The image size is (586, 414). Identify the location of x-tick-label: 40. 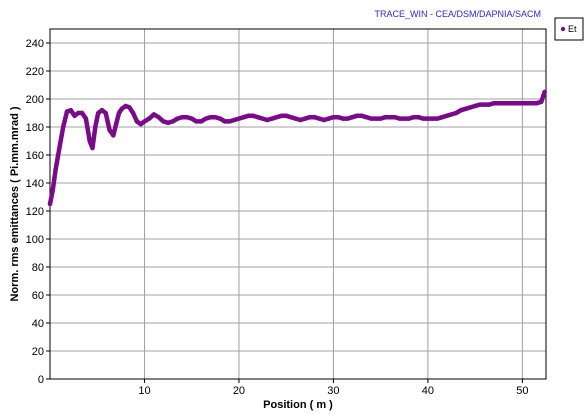
(428, 391).